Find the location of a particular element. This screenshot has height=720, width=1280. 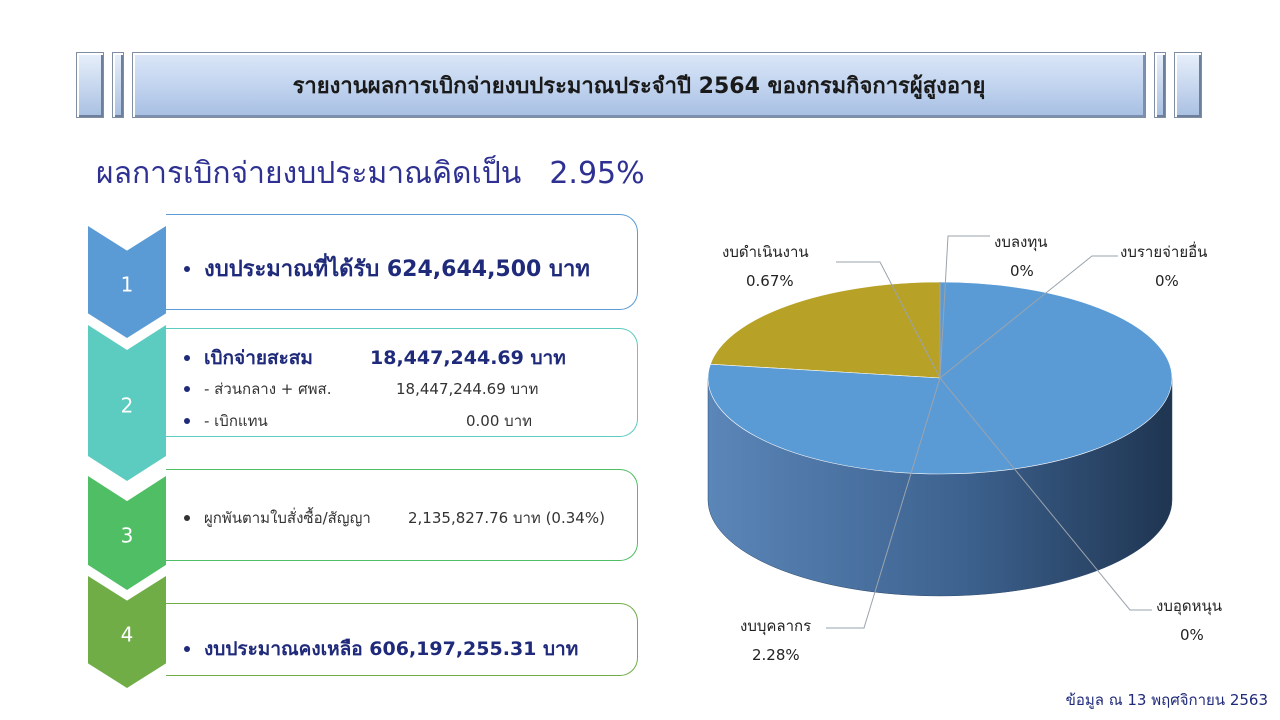

subsidy-value: 0% is located at coordinates (1192, 635).